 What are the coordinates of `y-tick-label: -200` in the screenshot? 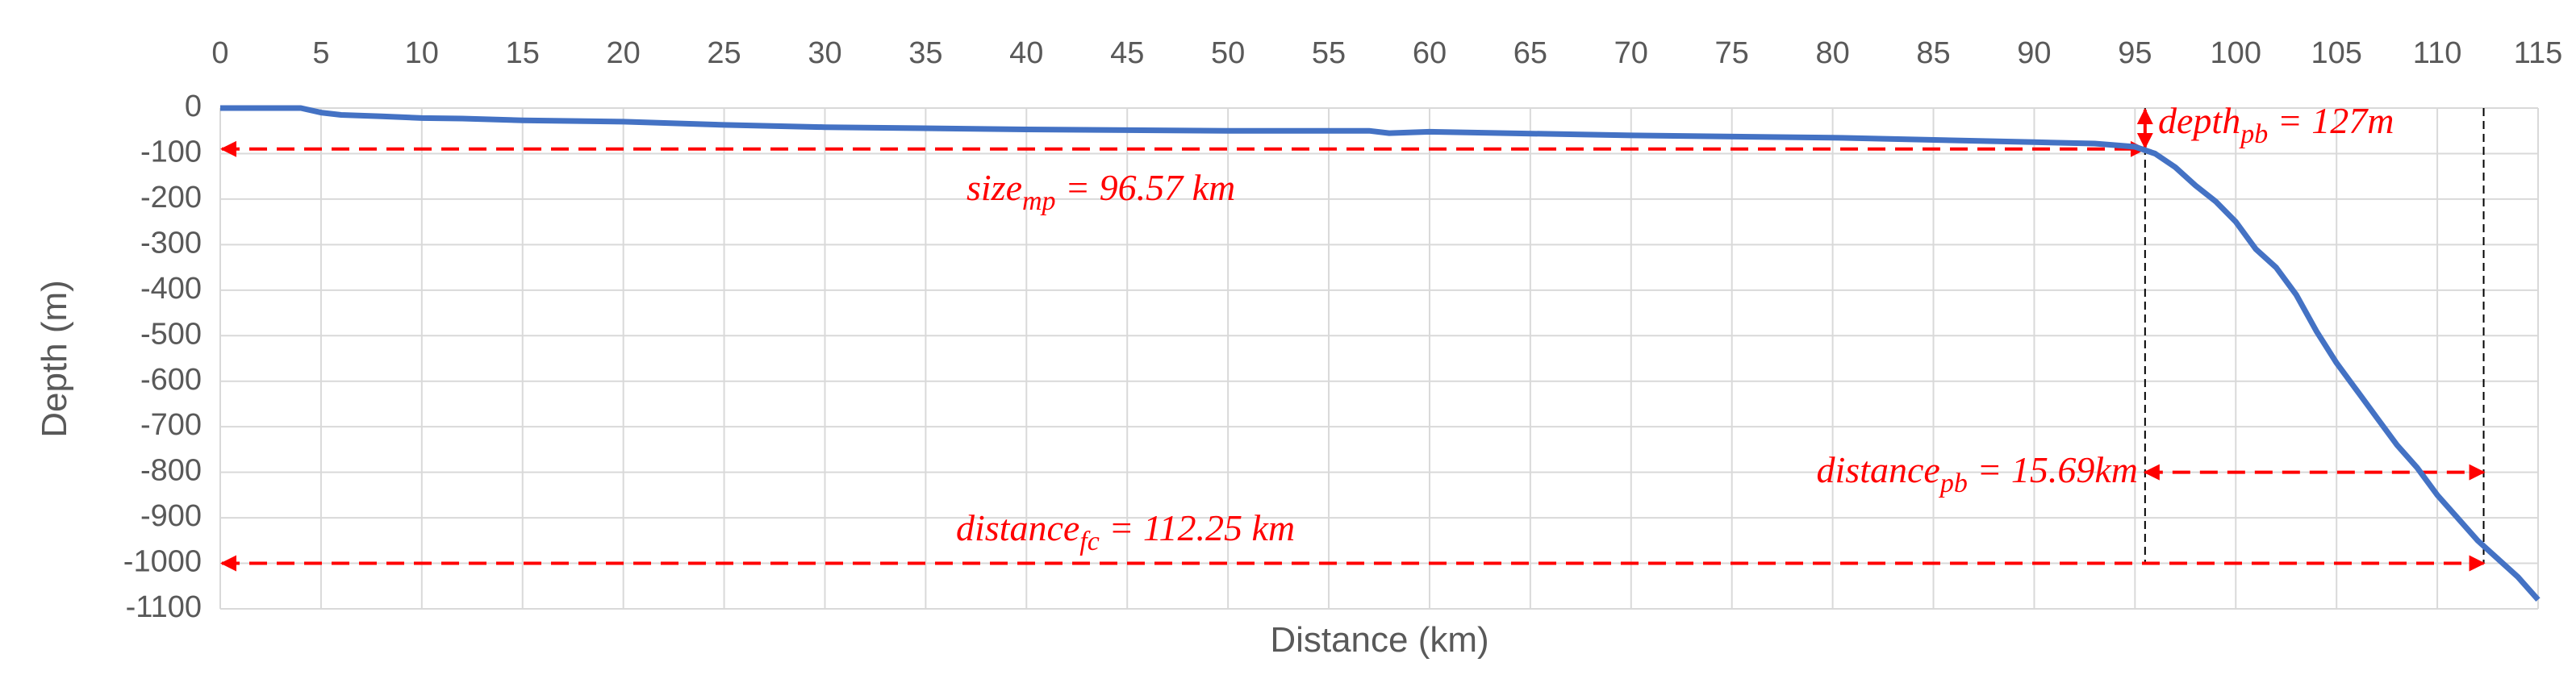 It's located at (171, 198).